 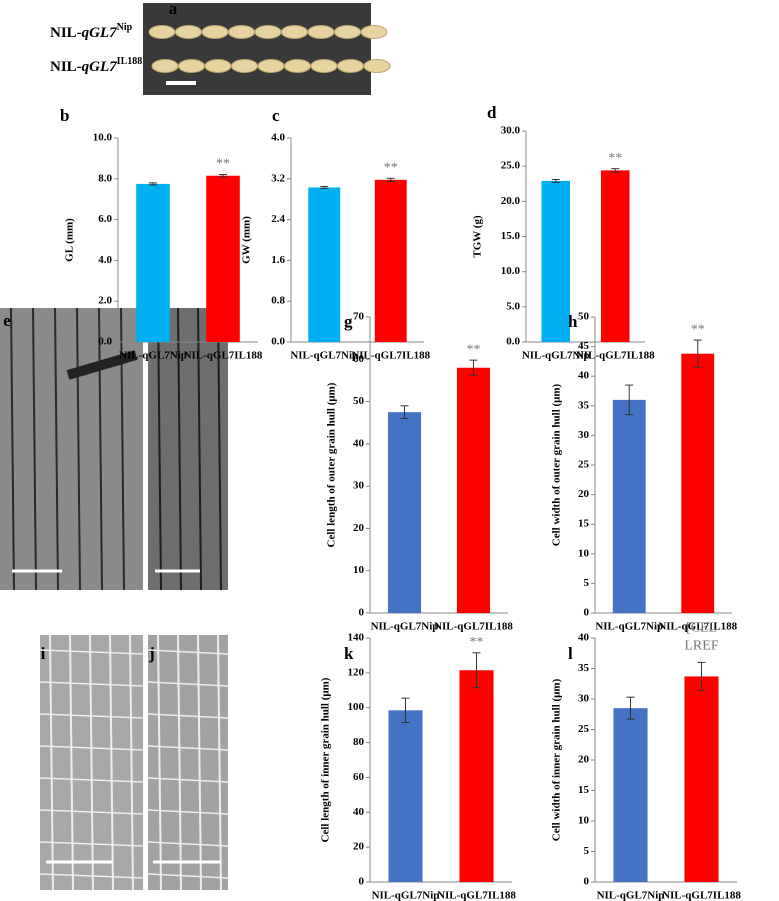 I want to click on panel-letter: i, so click(x=43, y=653).